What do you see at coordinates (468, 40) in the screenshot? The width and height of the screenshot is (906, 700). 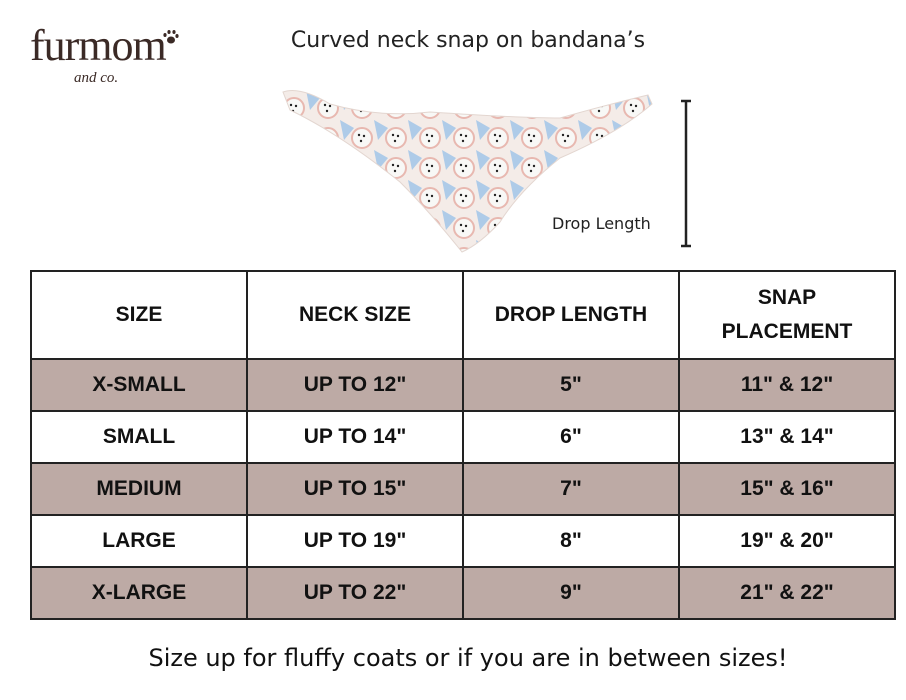 I see `title: Curved neck snap on bandana’s` at bounding box center [468, 40].